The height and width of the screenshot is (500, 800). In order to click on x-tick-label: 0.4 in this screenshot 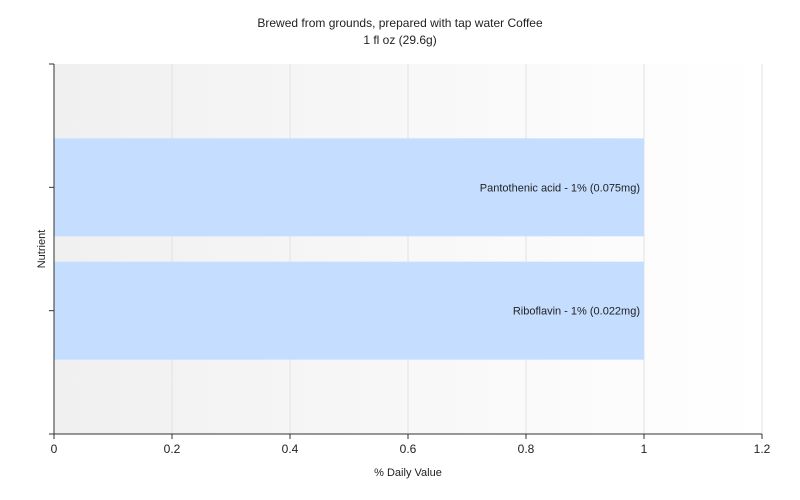, I will do `click(290, 449)`.